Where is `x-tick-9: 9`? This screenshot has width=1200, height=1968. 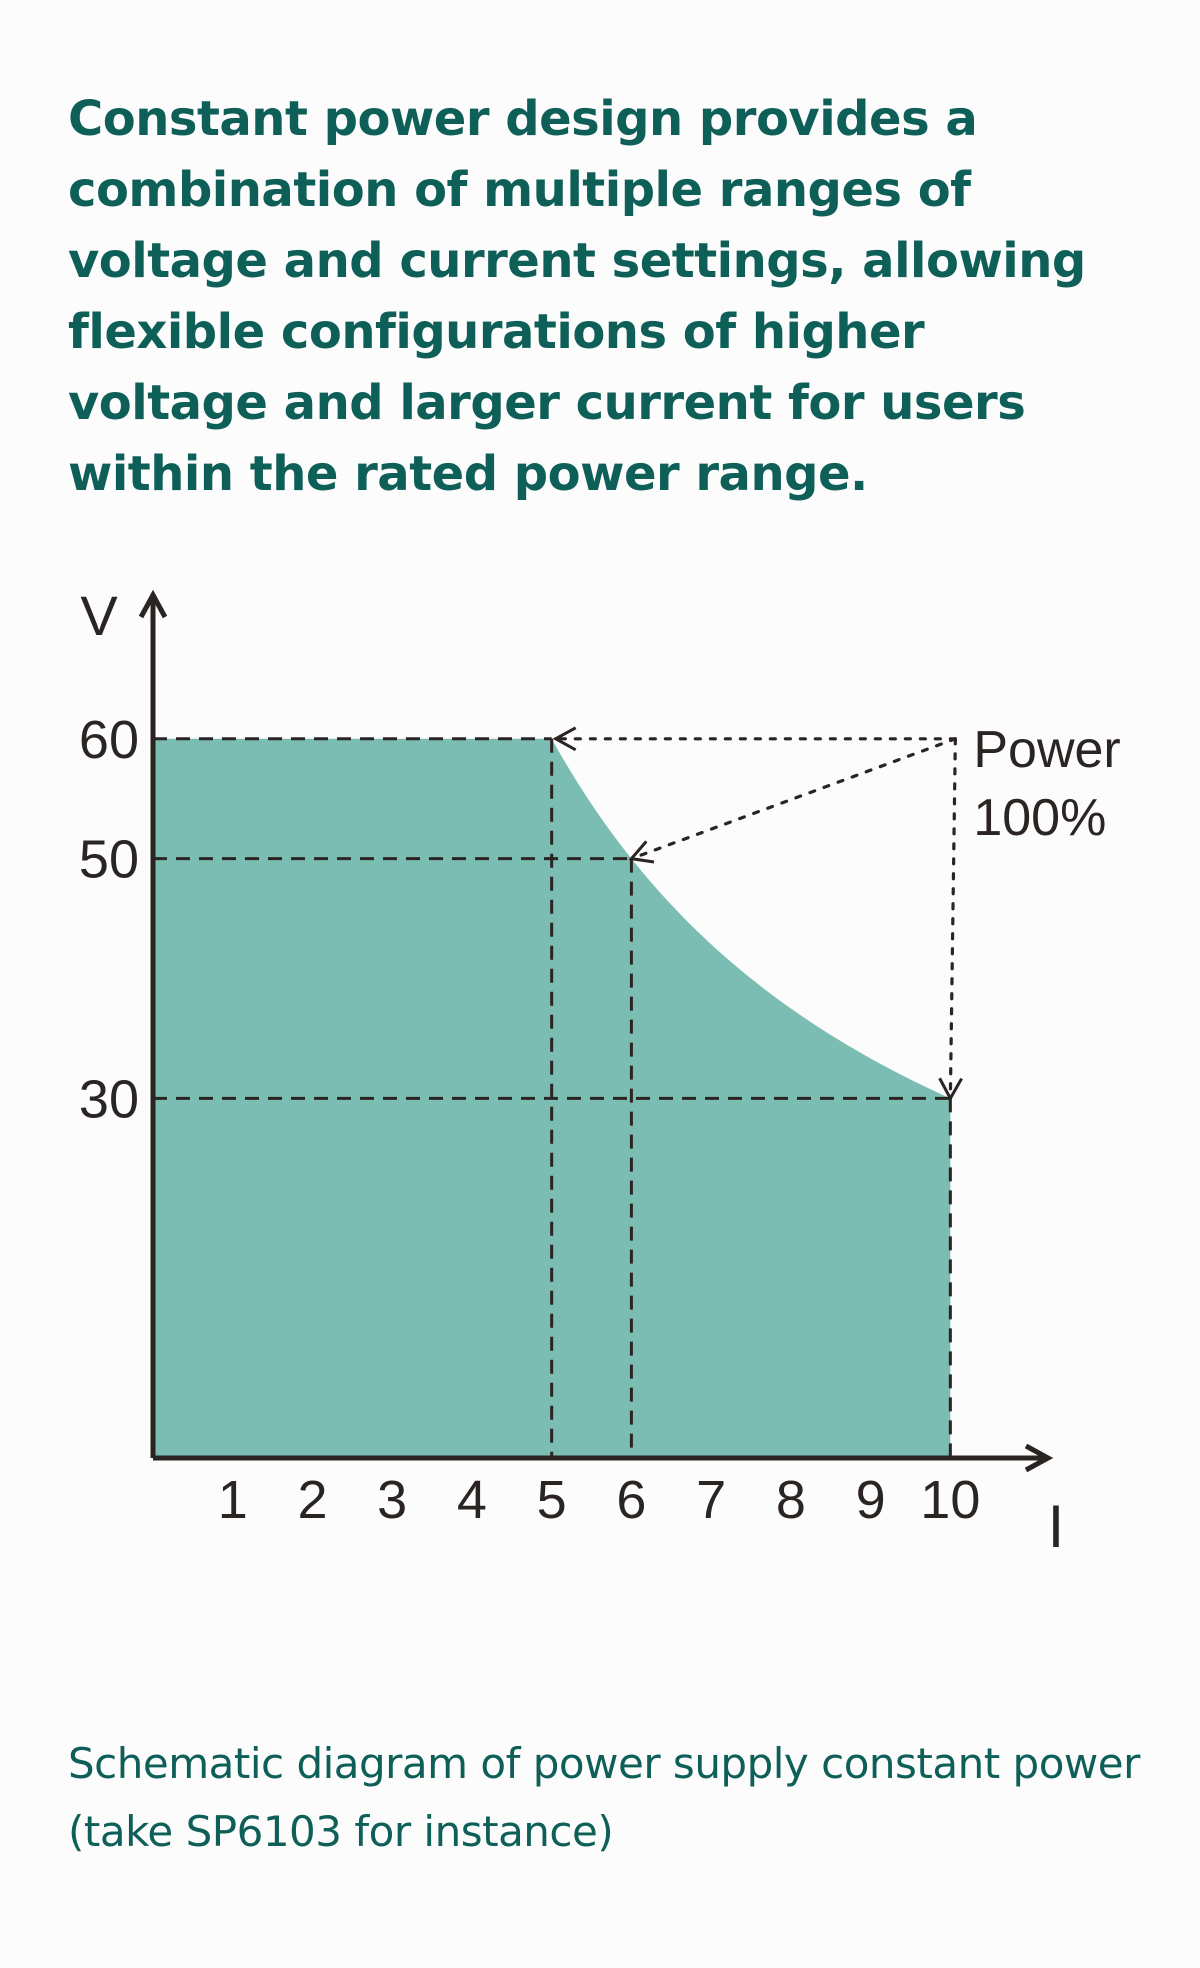
x-tick-9: 9 is located at coordinates (871, 1500).